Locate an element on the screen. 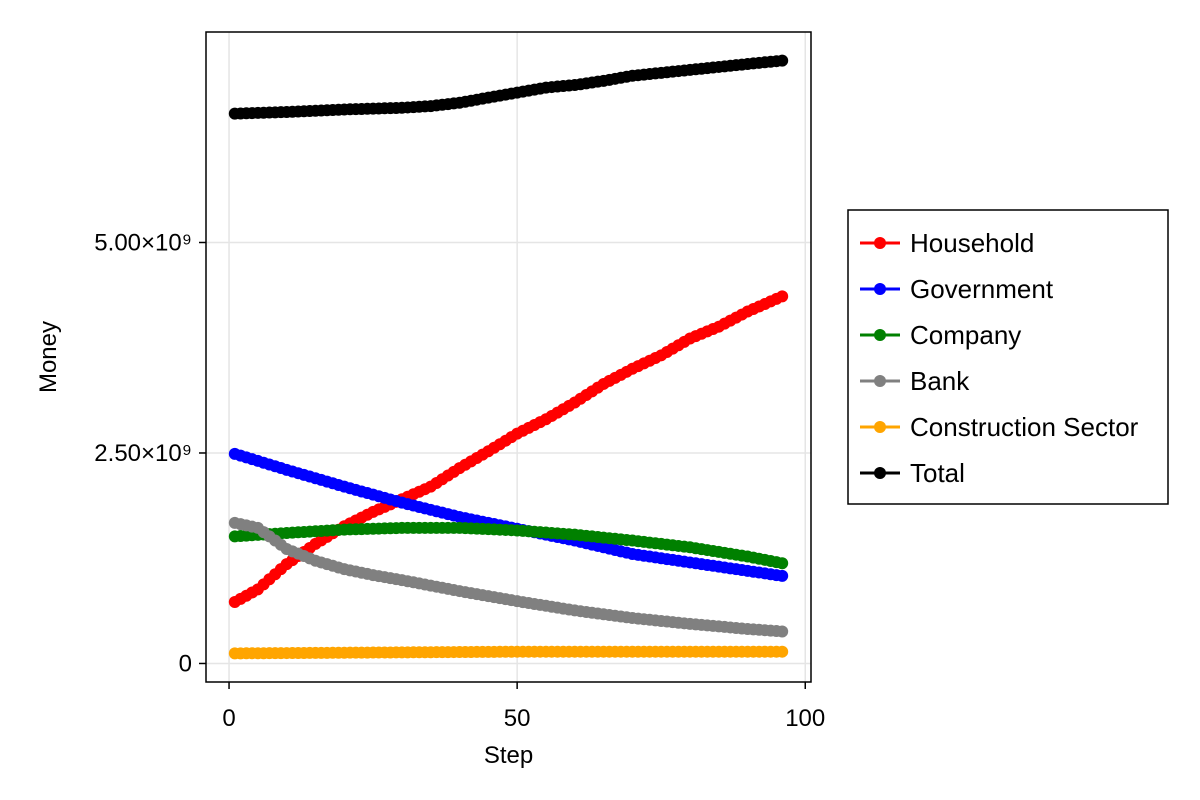 The image size is (1200, 800). legend-entry: Total is located at coordinates (912, 473).